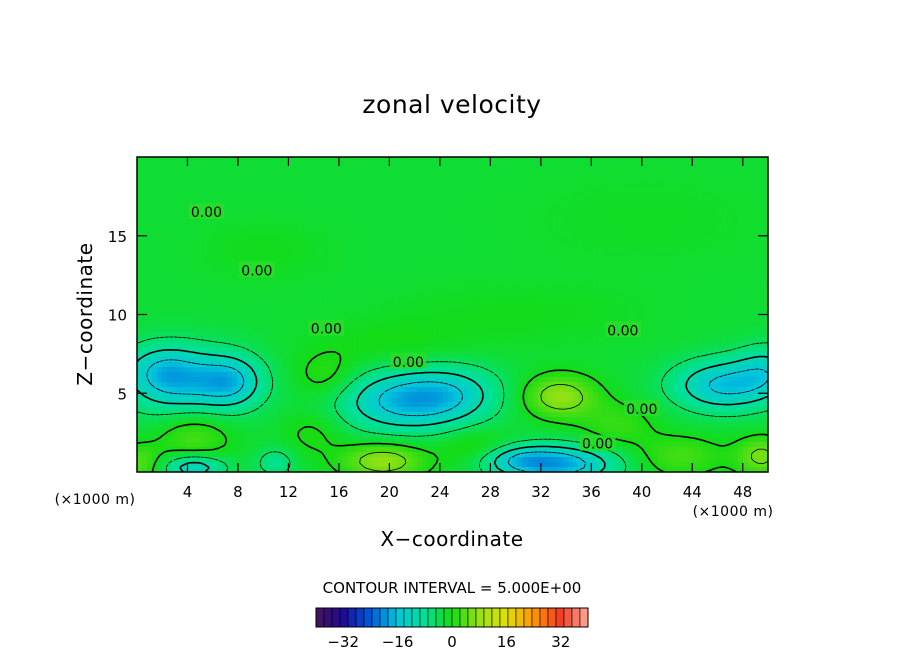 The width and height of the screenshot is (904, 654). I want to click on colorbar-tick-label: −32, so click(343, 642).